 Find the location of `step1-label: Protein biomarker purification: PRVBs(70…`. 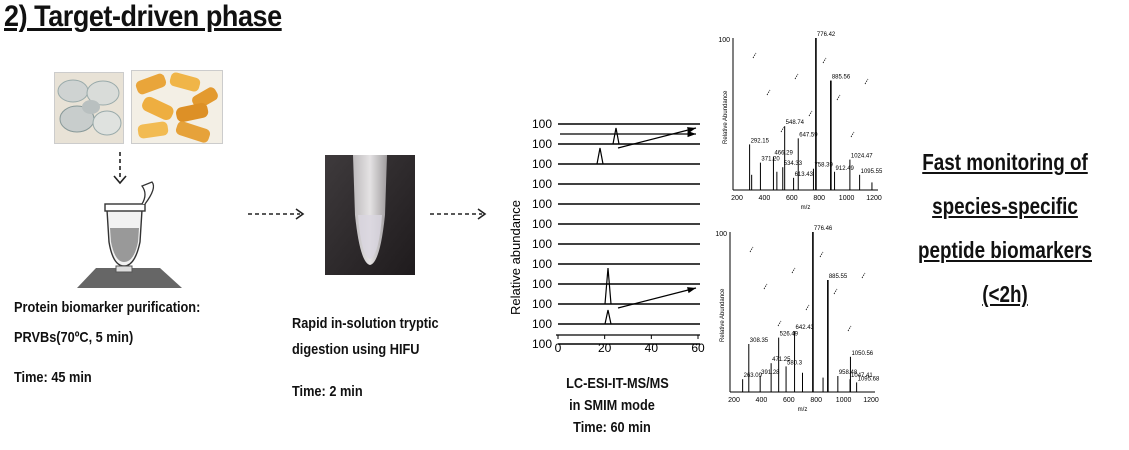

step1-label: Protein biomarker purification: PRVBs(70… is located at coordinates (107, 343).